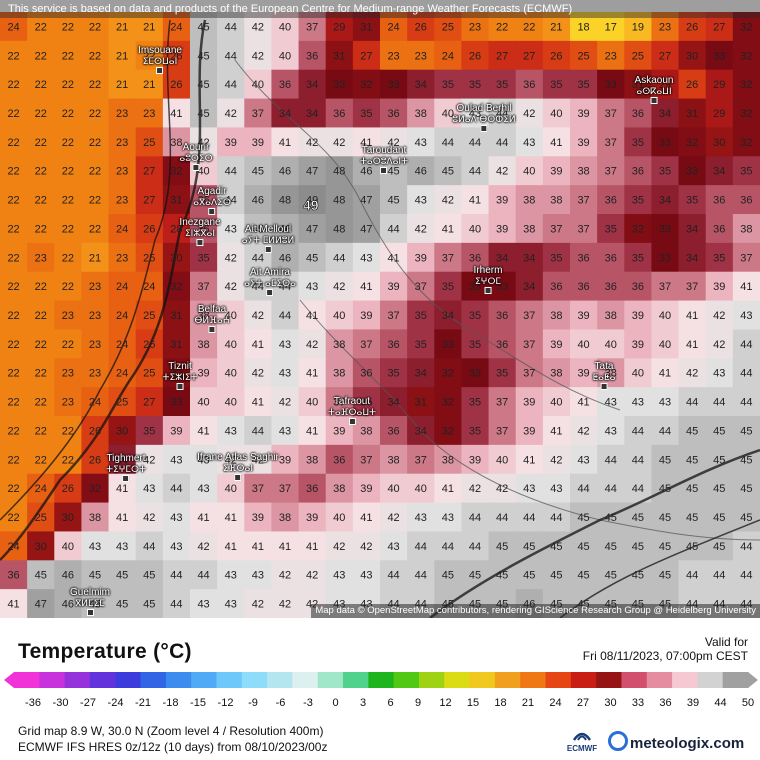 This screenshot has height=760, width=760. Describe the element at coordinates (196, 158) in the screenshot. I see `city-name-tifinagh: ⴰⵓⵔⵉⵔ` at that location.